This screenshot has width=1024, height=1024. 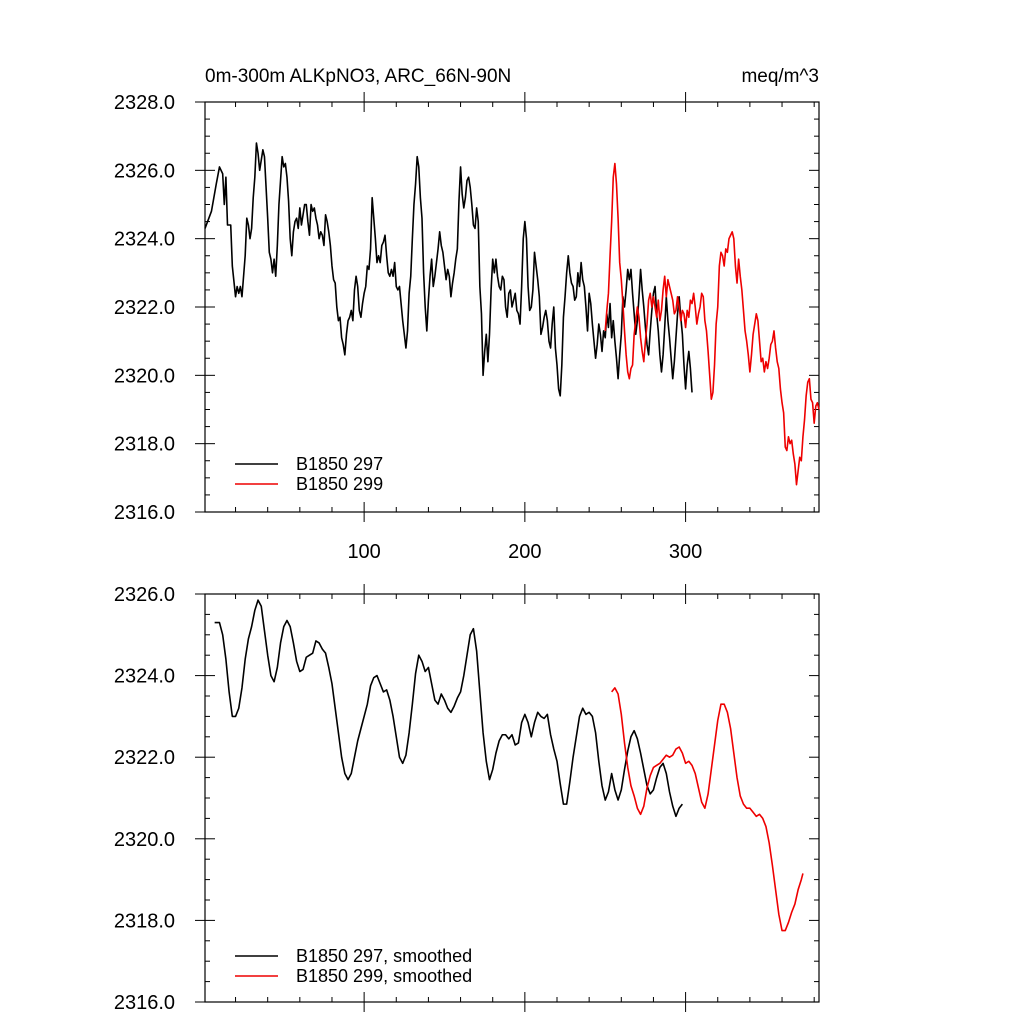 I want to click on top-title-left: 0m-300m ALKpNO3, ARC_66N-90N, so click(x=358, y=76).